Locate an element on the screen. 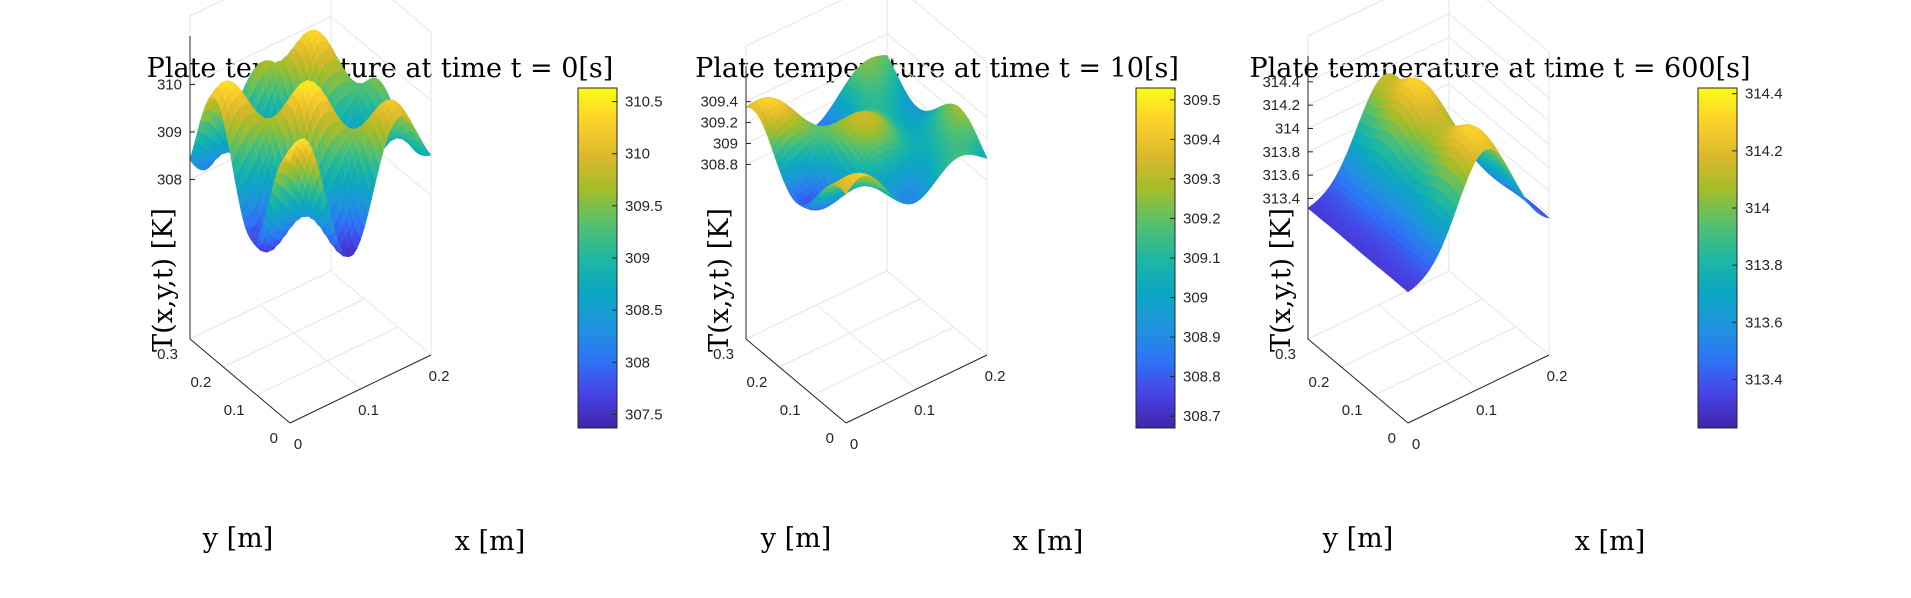 This screenshot has width=1911, height=598. colorbar-tick-label: 314 is located at coordinates (1757, 208).